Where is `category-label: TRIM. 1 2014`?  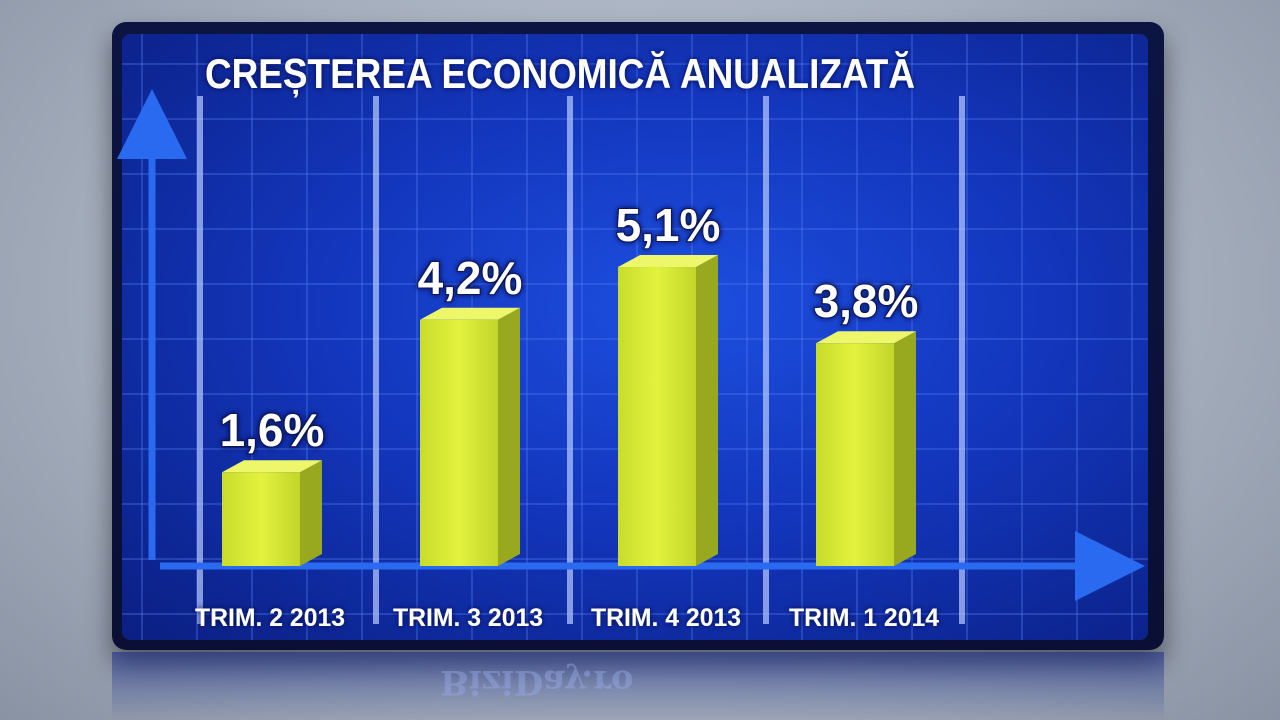
category-label: TRIM. 1 2014 is located at coordinates (864, 618).